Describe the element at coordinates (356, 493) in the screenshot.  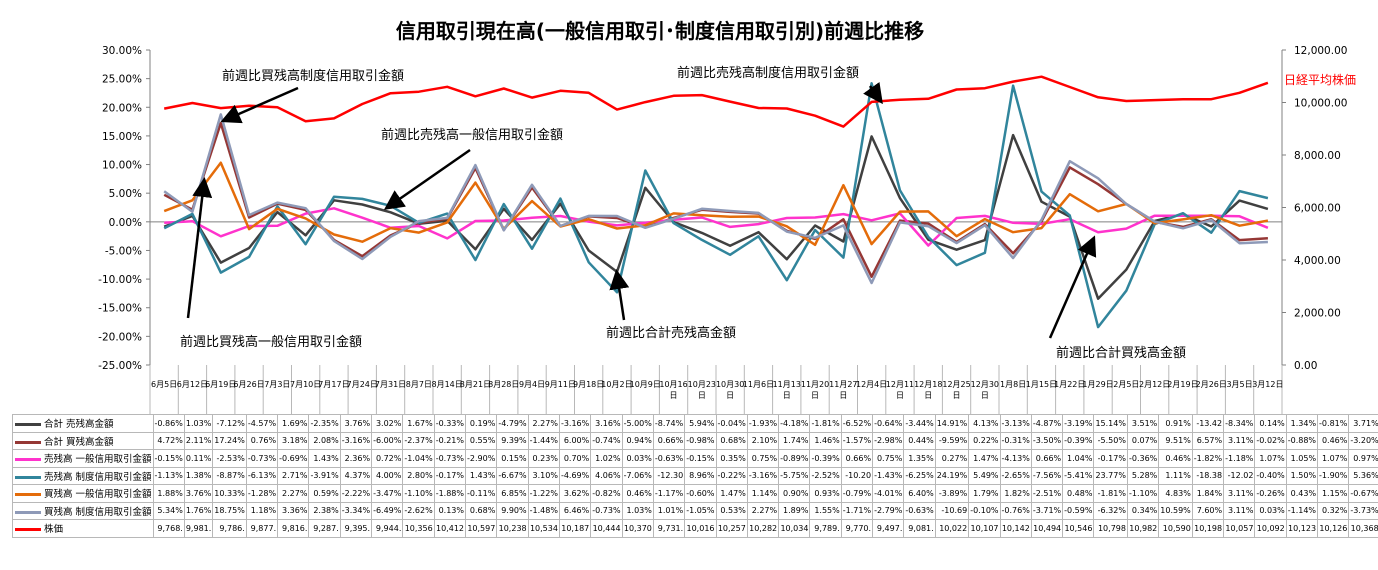
I see `table-cell: -2.22%` at that location.